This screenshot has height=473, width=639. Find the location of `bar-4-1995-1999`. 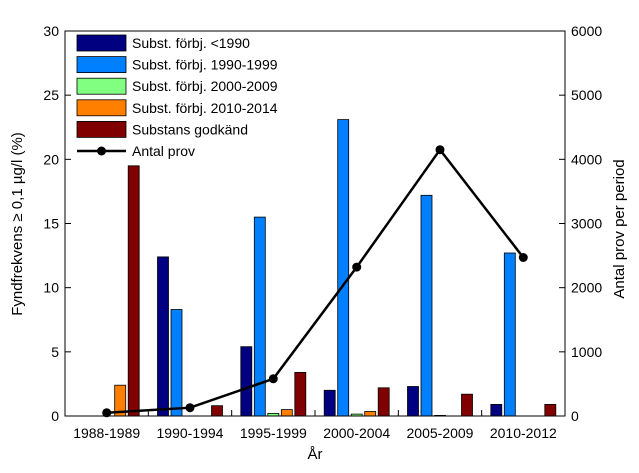

bar-4-1995-1999 is located at coordinates (286, 413).